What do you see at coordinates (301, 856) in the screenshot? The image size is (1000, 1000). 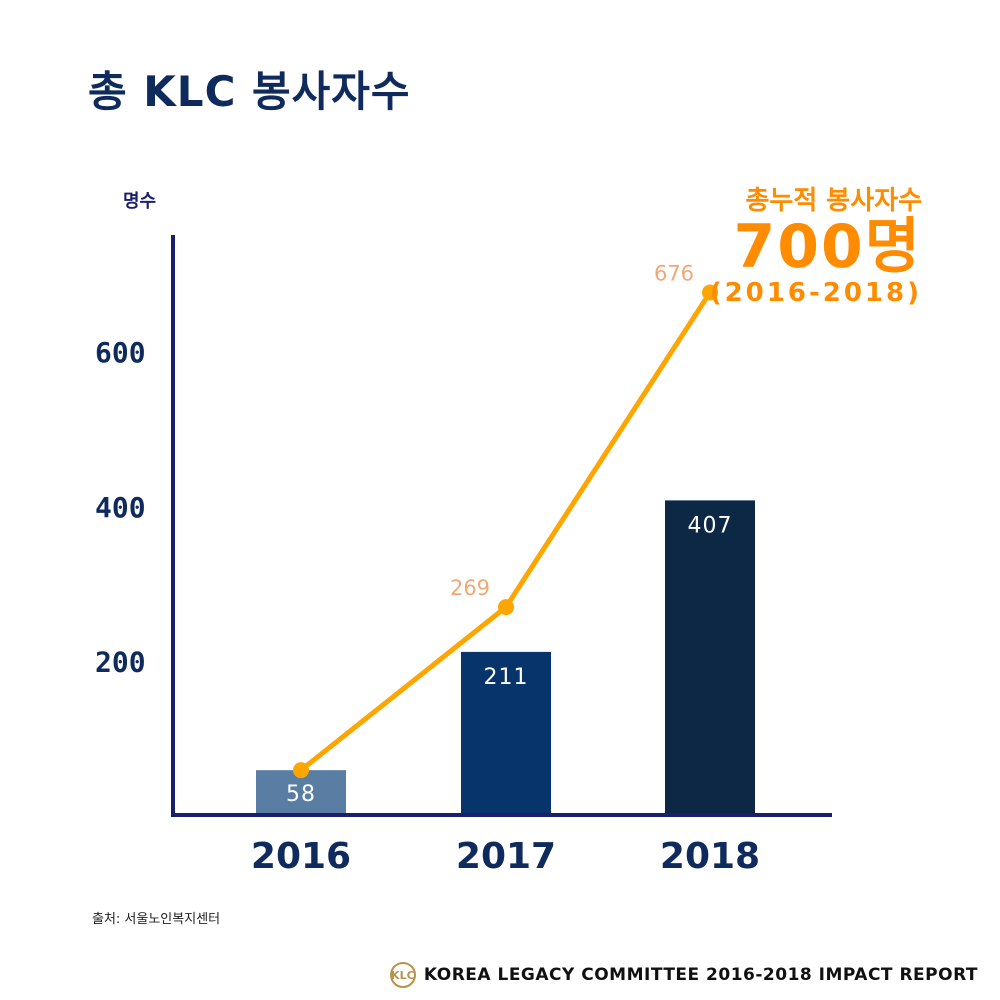 I see `x-tick-label-2016: 2016` at bounding box center [301, 856].